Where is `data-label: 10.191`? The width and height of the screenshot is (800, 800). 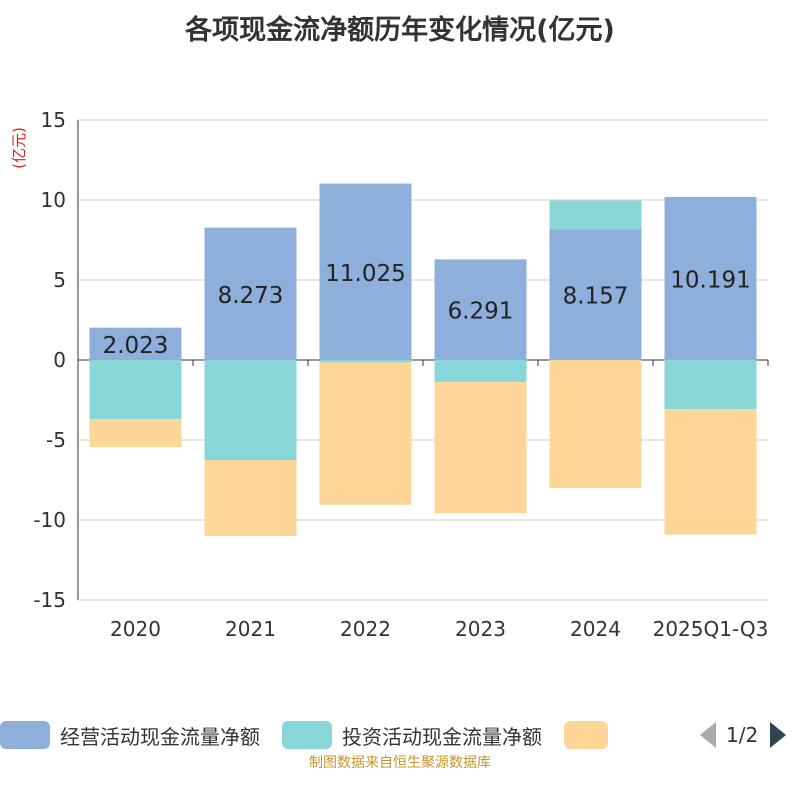
data-label: 10.191 is located at coordinates (710, 280).